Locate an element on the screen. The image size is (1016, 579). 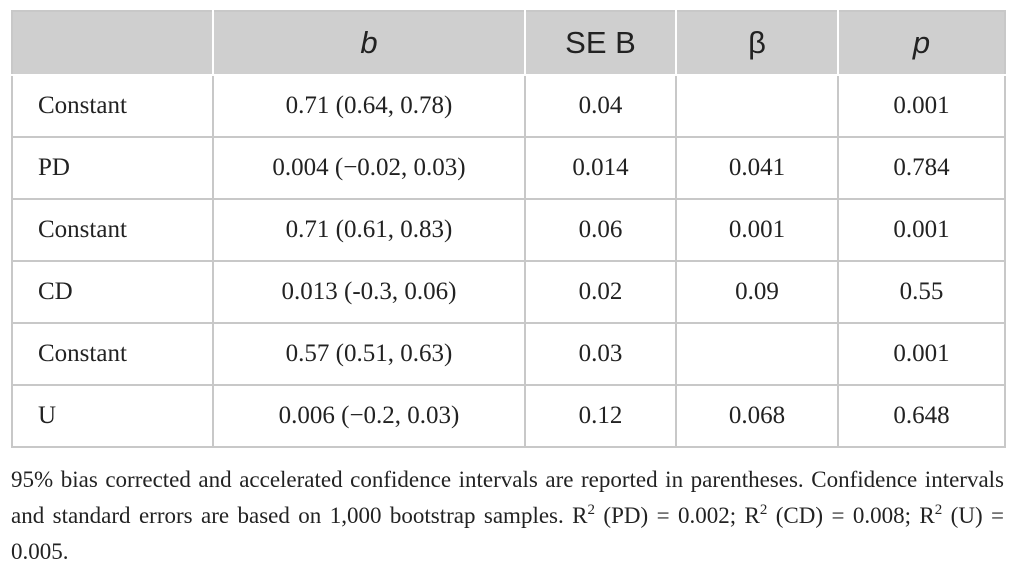
table-row: PD 0.004 (−0.02, 0.03) 0.014 0.041 0.784 is located at coordinates (508, 168).